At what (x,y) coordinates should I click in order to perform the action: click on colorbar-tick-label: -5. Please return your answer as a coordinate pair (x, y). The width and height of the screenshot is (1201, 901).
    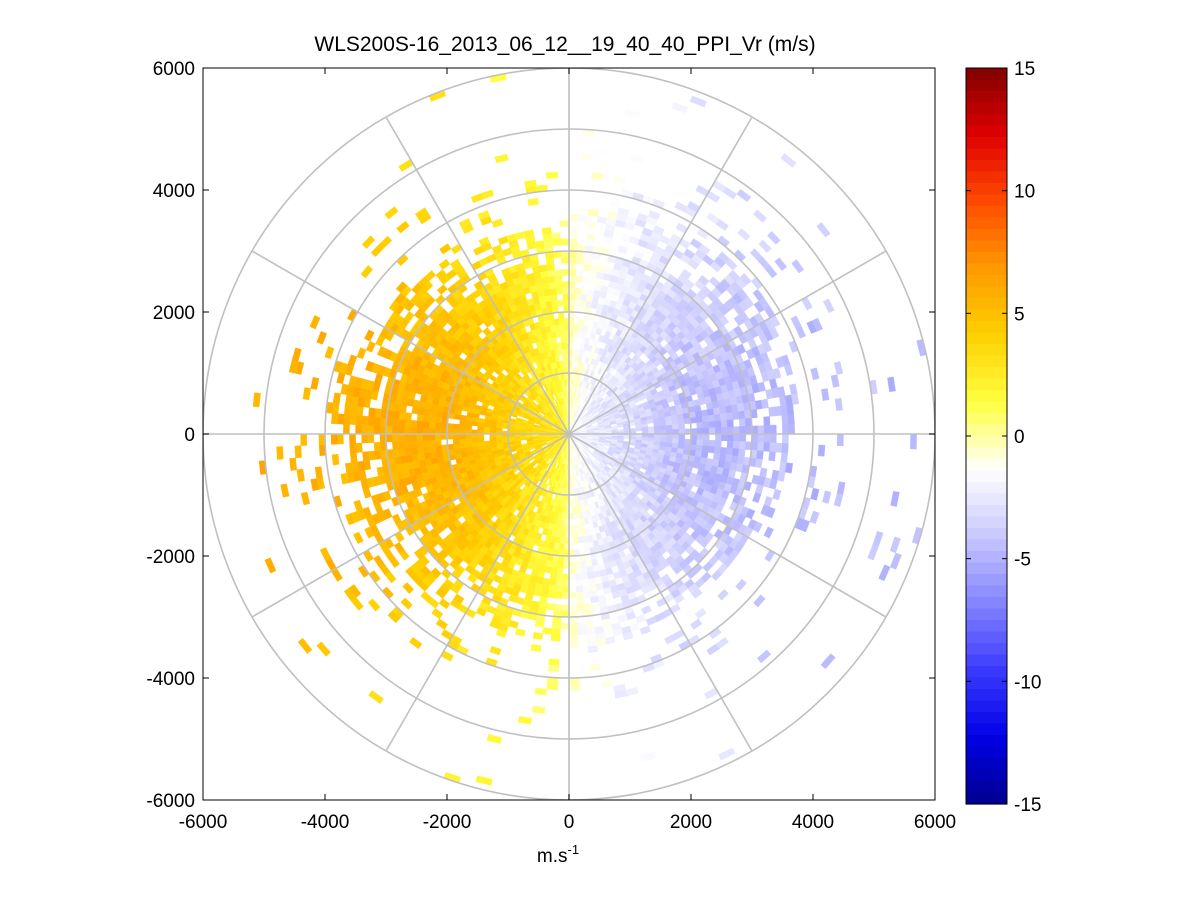
    Looking at the image, I should click on (1022, 560).